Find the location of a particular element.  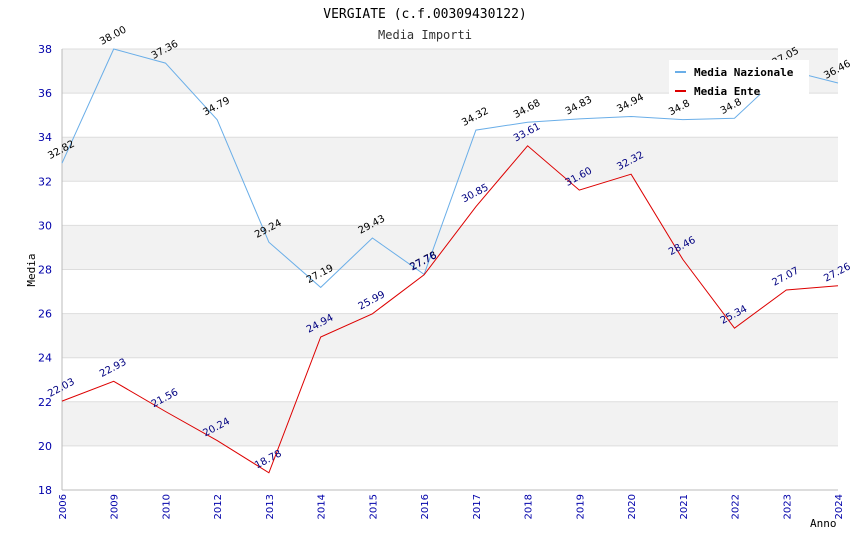

x-tick-label: 2009 is located at coordinates (115, 506).